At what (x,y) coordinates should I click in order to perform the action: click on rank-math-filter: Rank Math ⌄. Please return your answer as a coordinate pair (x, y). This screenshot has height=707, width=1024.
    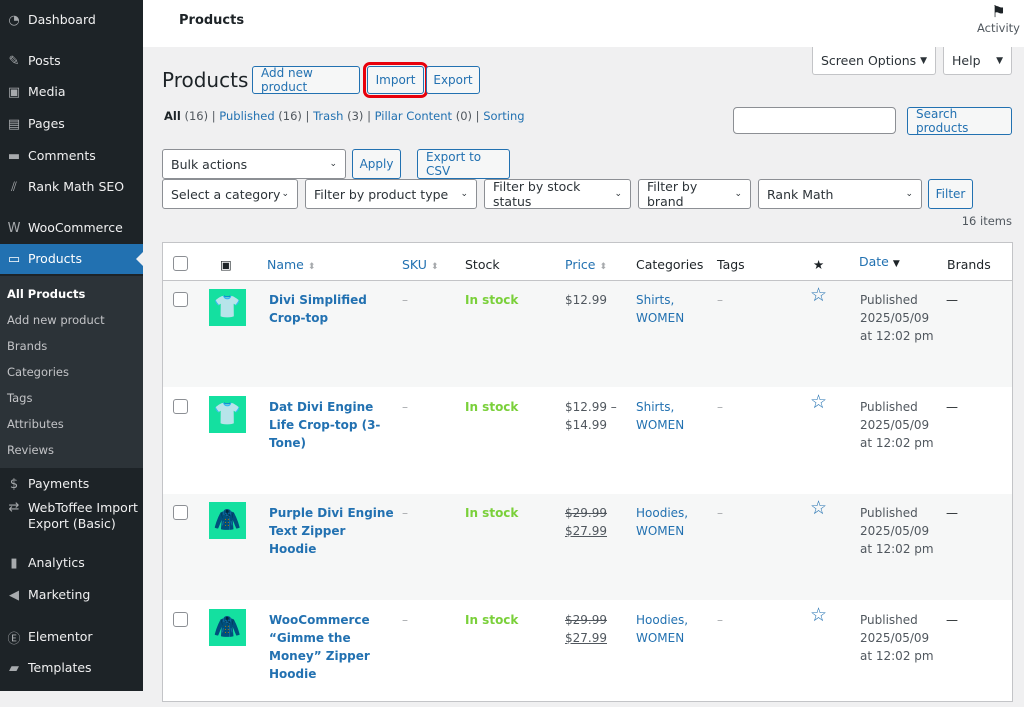
    Looking at the image, I should click on (840, 194).